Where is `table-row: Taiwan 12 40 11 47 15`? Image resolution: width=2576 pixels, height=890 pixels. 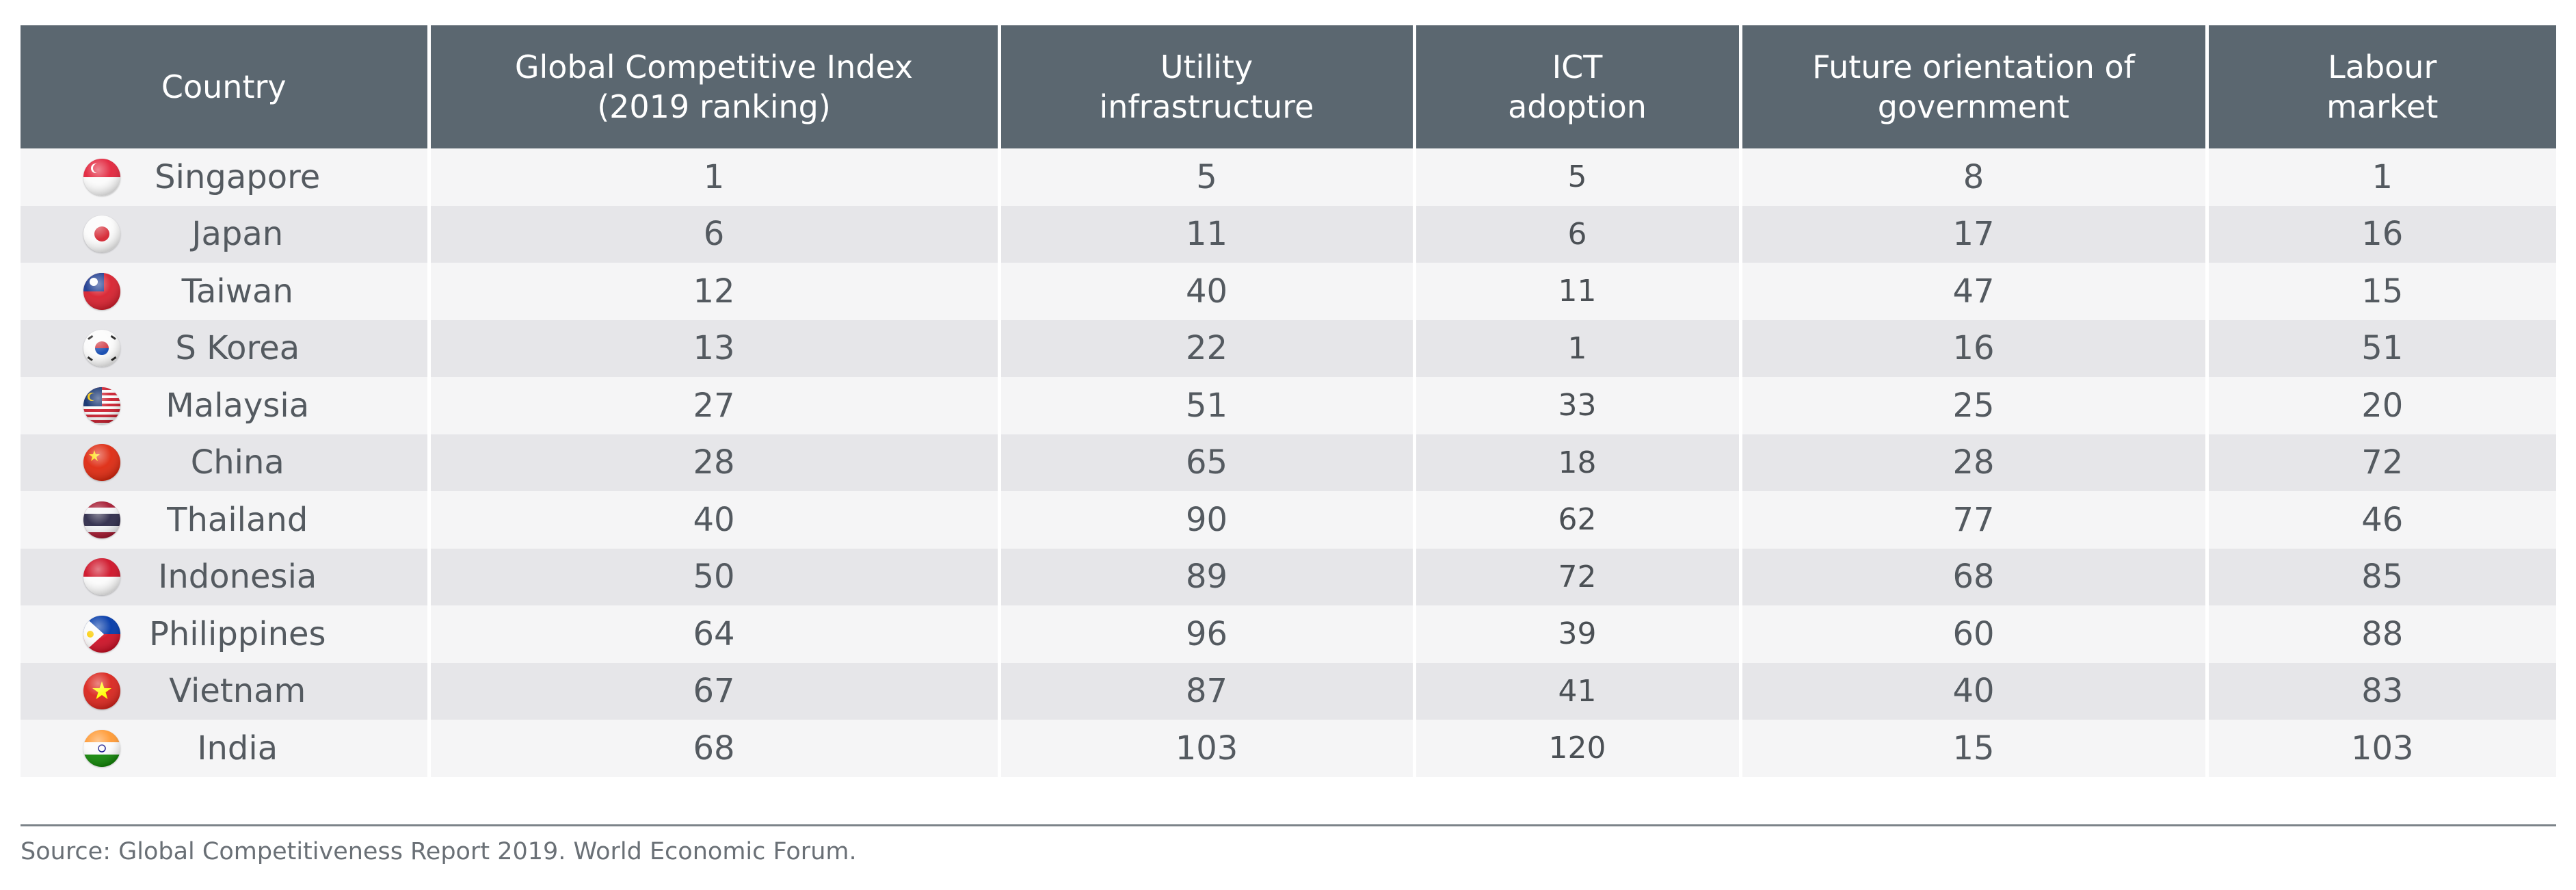 table-row: Taiwan 12 40 11 47 15 is located at coordinates (1288, 291).